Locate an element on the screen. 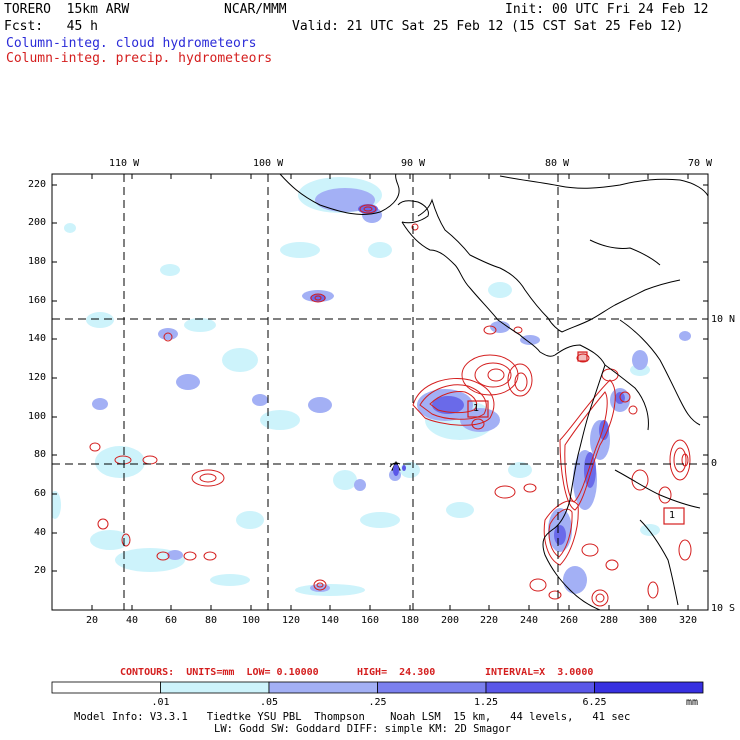  lon-label-110w: 110 W is located at coordinates (124, 163).